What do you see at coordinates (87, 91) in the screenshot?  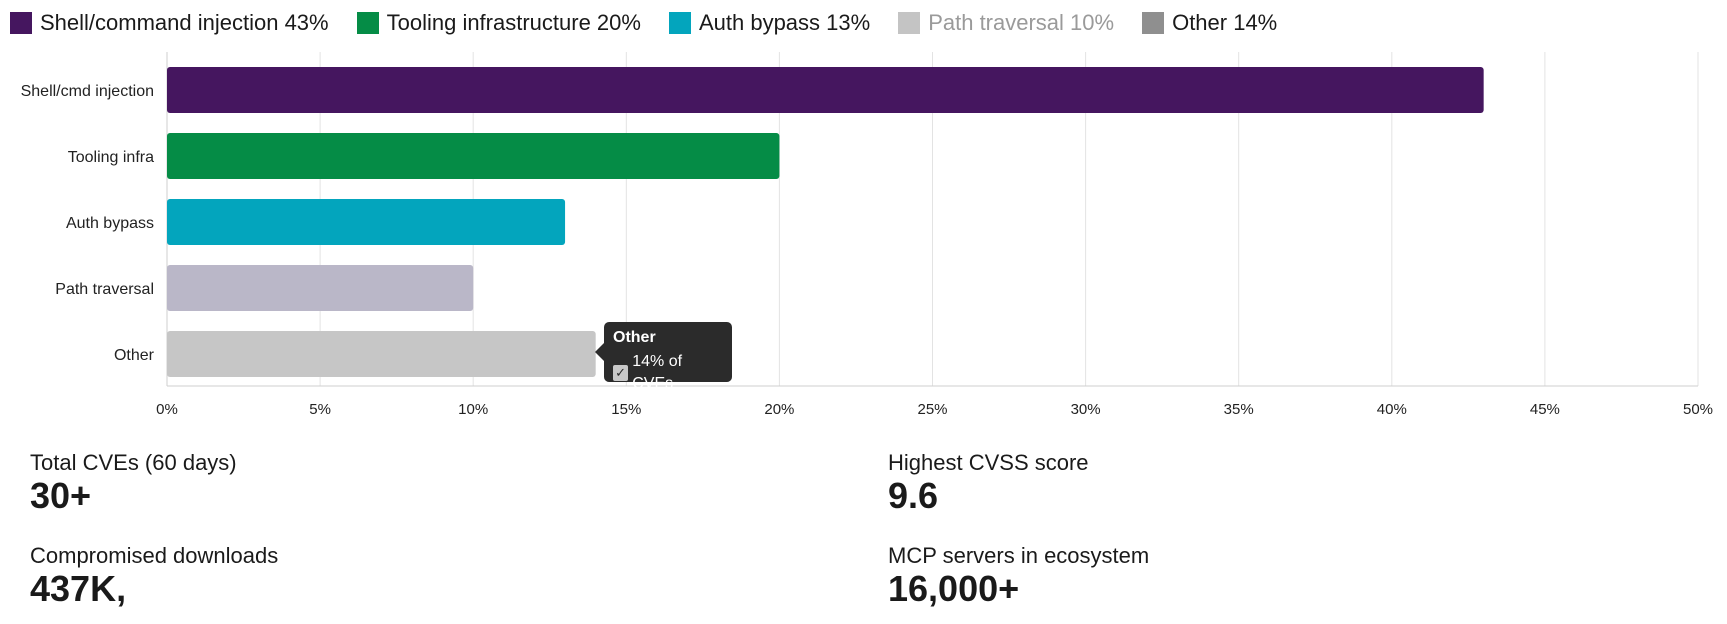 I see `category-label: Shell/cmd injection` at bounding box center [87, 91].